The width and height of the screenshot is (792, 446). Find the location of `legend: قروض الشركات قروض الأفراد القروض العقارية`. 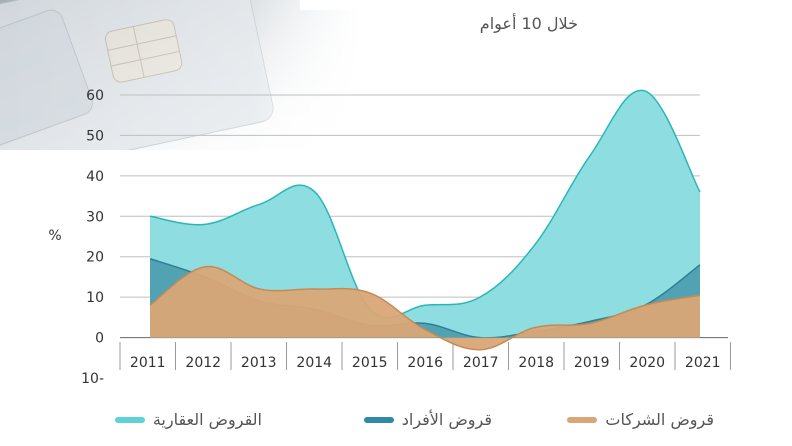

legend: قروض الشركات قروض الأفراد القروض العقارية is located at coordinates (396, 425).